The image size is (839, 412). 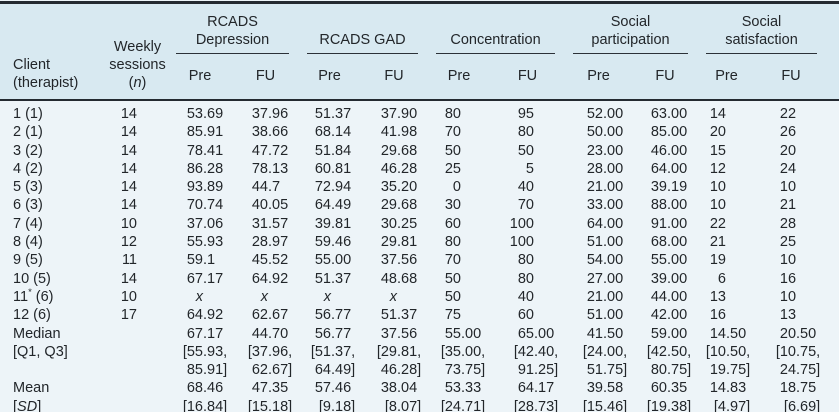 What do you see at coordinates (137, 361) in the screenshot?
I see `table-cell` at bounding box center [137, 361].